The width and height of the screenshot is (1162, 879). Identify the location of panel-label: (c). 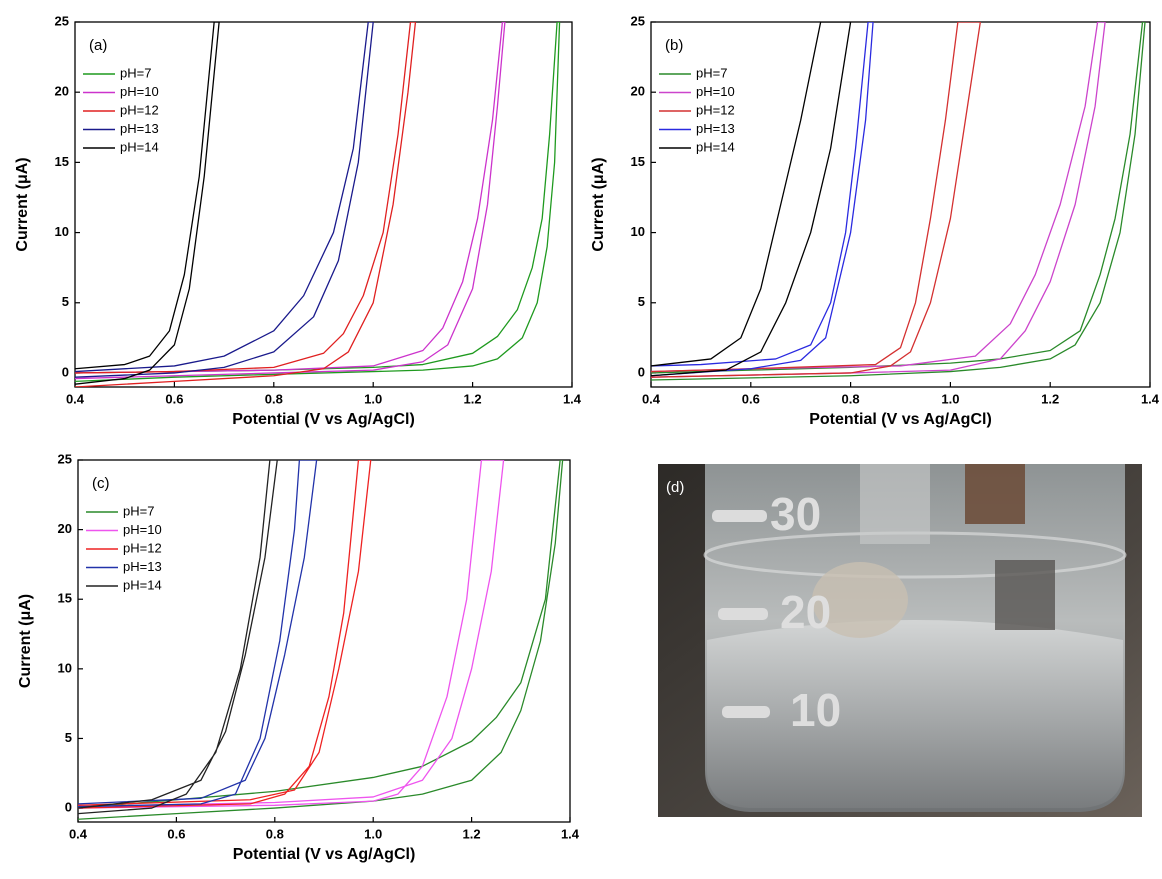
(101, 483).